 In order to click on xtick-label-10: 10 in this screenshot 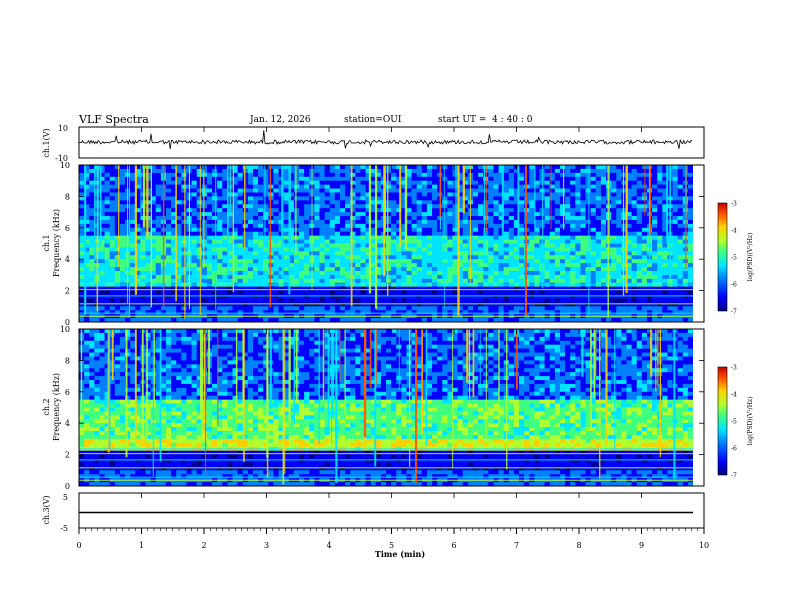, I will do `click(704, 545)`.